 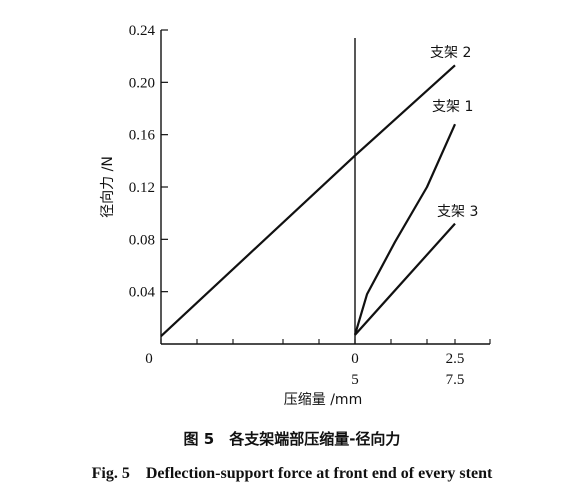 What do you see at coordinates (455, 380) in the screenshot?
I see `x-tick-label-secondary: 7.5` at bounding box center [455, 380].